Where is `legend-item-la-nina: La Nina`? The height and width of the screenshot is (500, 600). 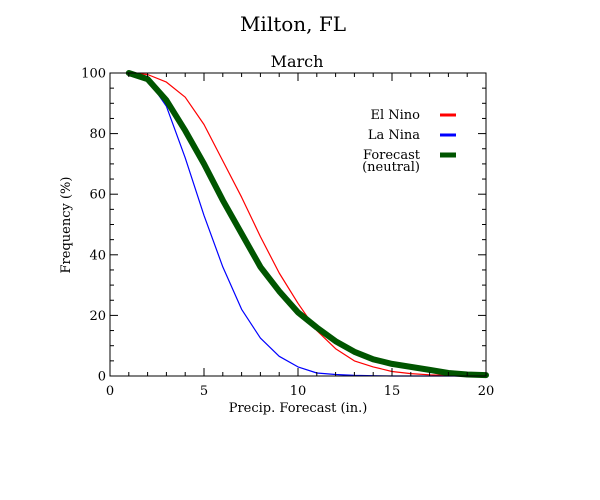 legend-item-la-nina: La Nina is located at coordinates (412, 135).